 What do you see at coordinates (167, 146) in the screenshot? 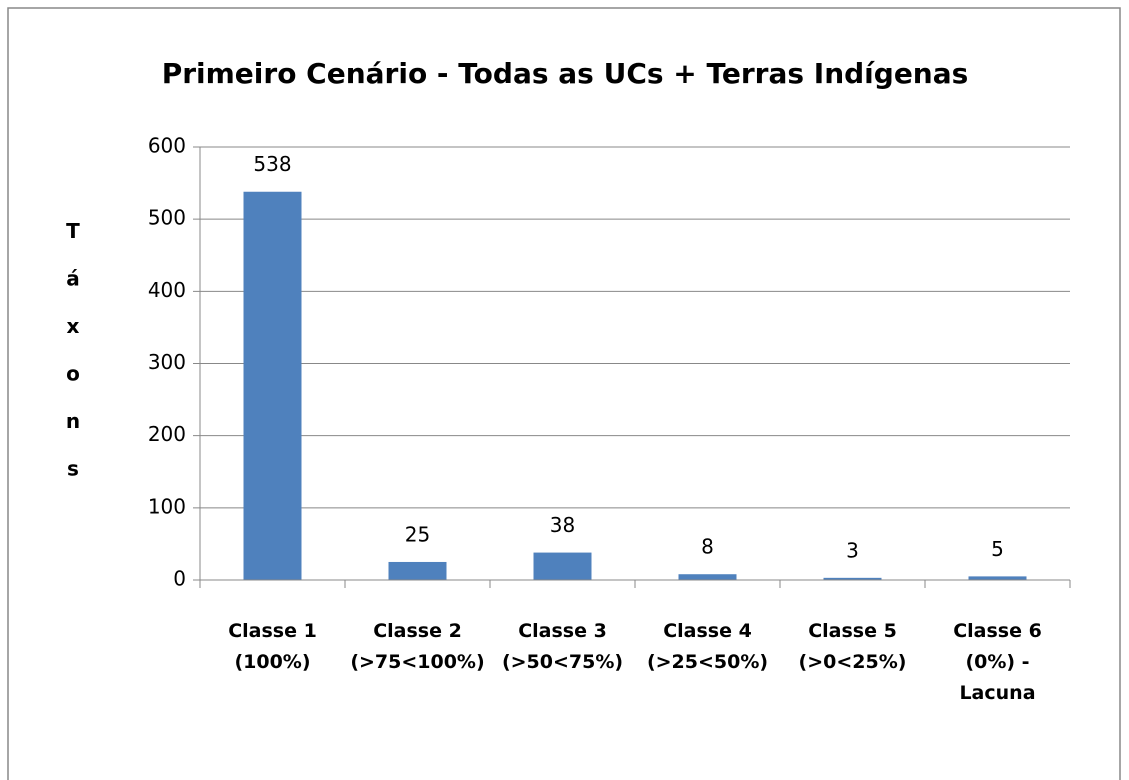
I see `y-tick-label: 600` at bounding box center [167, 146].